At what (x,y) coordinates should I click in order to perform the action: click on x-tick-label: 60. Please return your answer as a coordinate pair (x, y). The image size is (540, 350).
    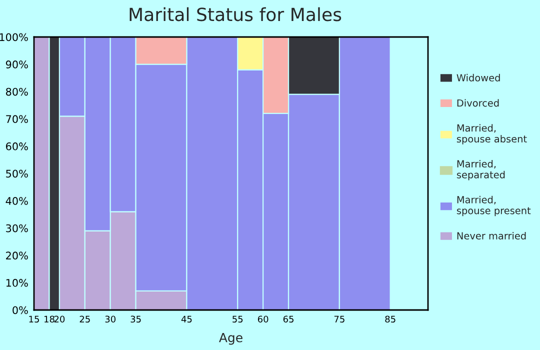
    Looking at the image, I should click on (263, 319).